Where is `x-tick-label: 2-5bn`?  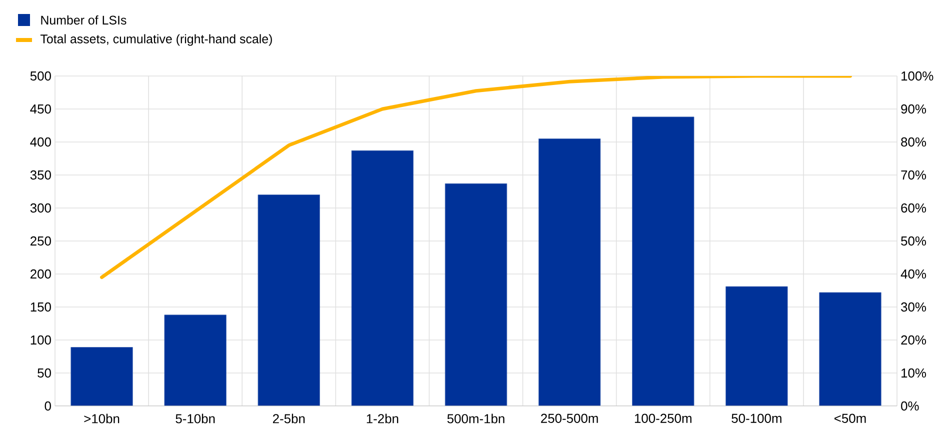
x-tick-label: 2-5bn is located at coordinates (288, 419).